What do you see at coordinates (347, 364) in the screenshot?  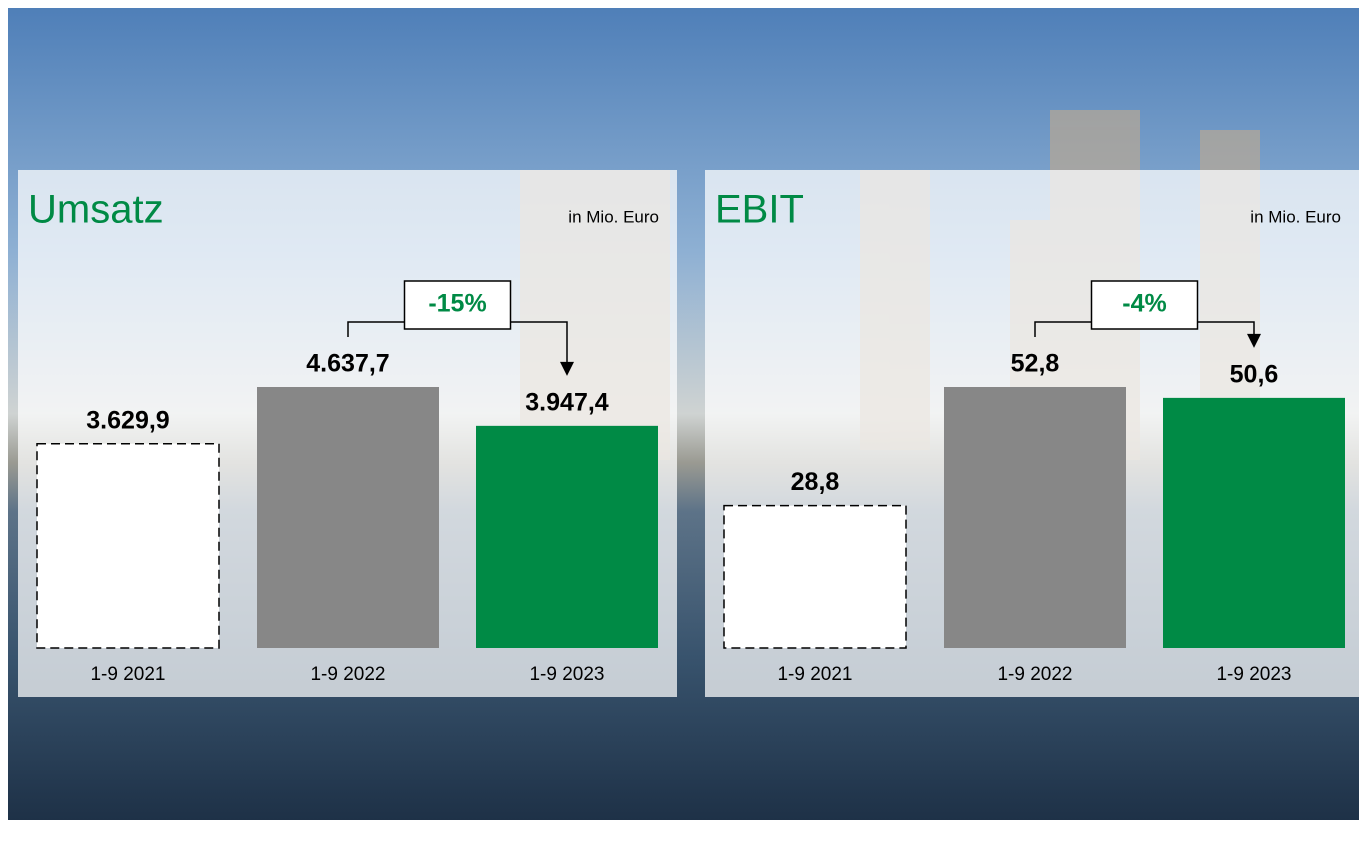 I see `value-label: 4.637,7` at bounding box center [347, 364].